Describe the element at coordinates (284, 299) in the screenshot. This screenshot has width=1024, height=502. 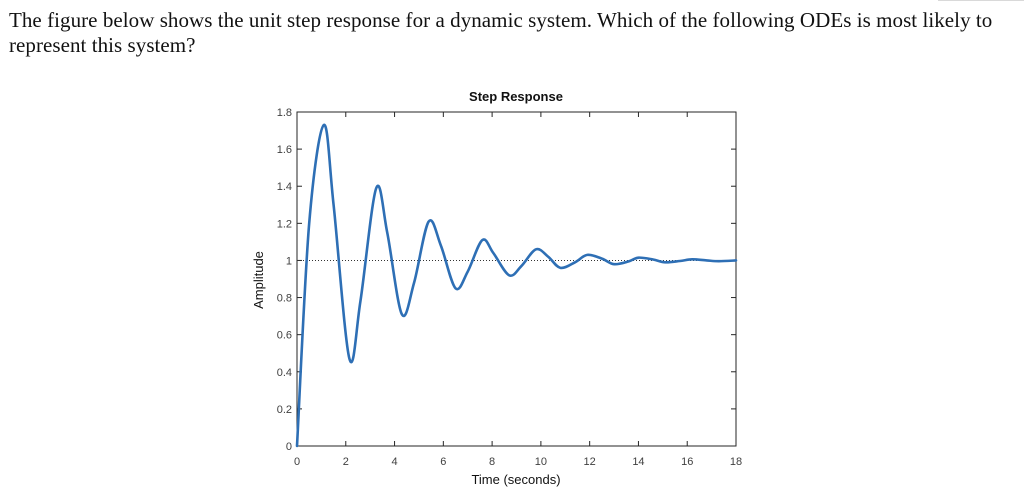
I see `y-tick-label: 0.8` at that location.